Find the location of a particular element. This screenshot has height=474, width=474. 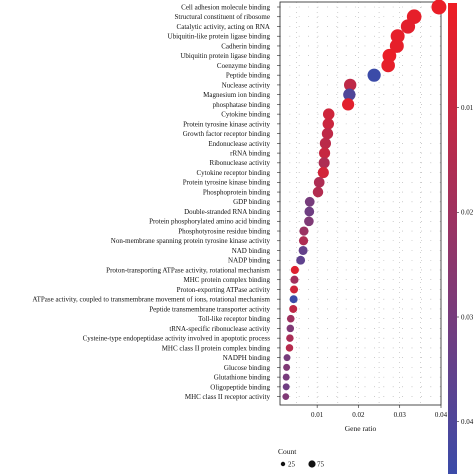

category-label: Oligopeptide binding is located at coordinates (240, 387).